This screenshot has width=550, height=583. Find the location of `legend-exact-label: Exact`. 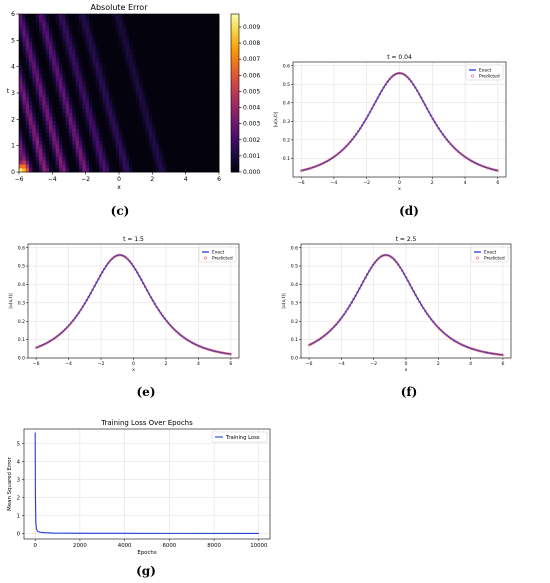

legend-exact-label: Exact is located at coordinates (485, 71).